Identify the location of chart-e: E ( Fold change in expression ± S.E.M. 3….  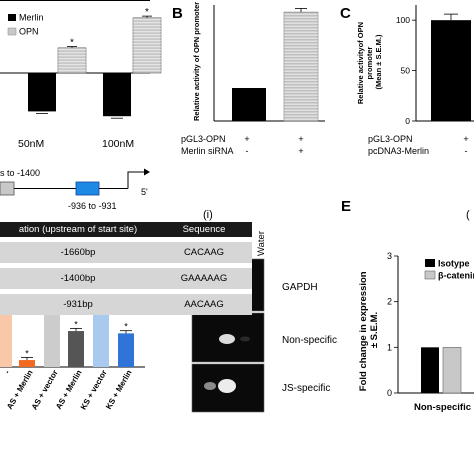
(407, 305).